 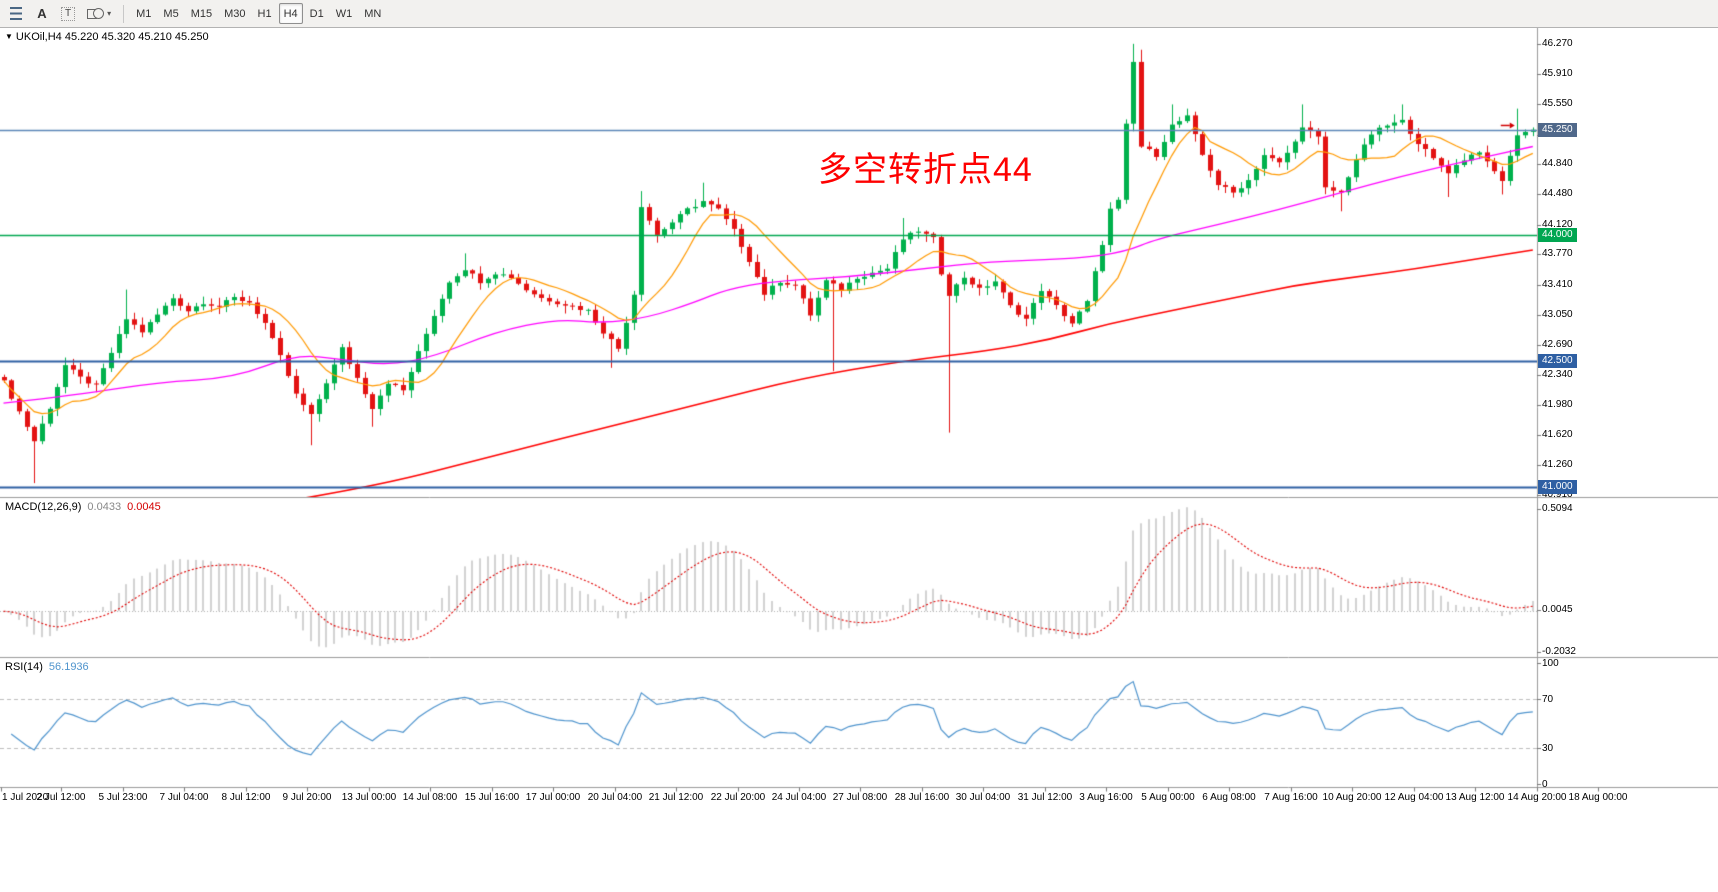 I want to click on time-axis-label: 13 Aug 12:00, so click(x=1475, y=797).